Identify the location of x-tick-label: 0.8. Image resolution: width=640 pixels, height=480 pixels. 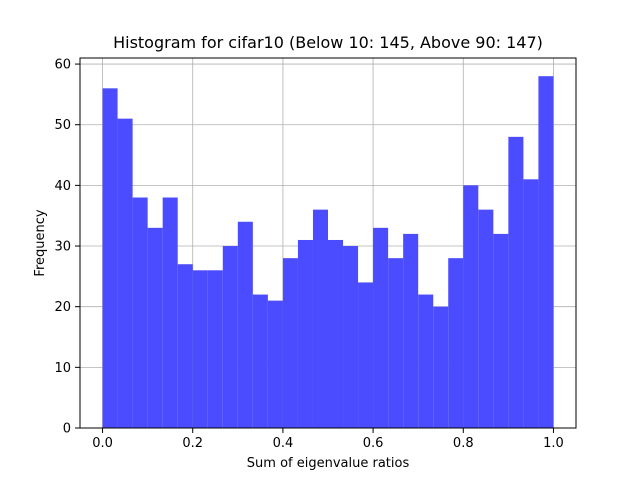
(463, 443).